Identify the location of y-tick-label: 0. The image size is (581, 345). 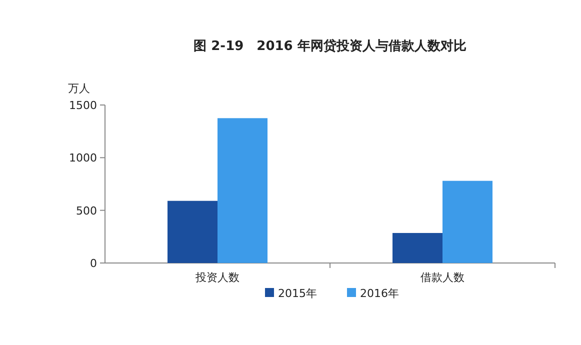
(93, 263).